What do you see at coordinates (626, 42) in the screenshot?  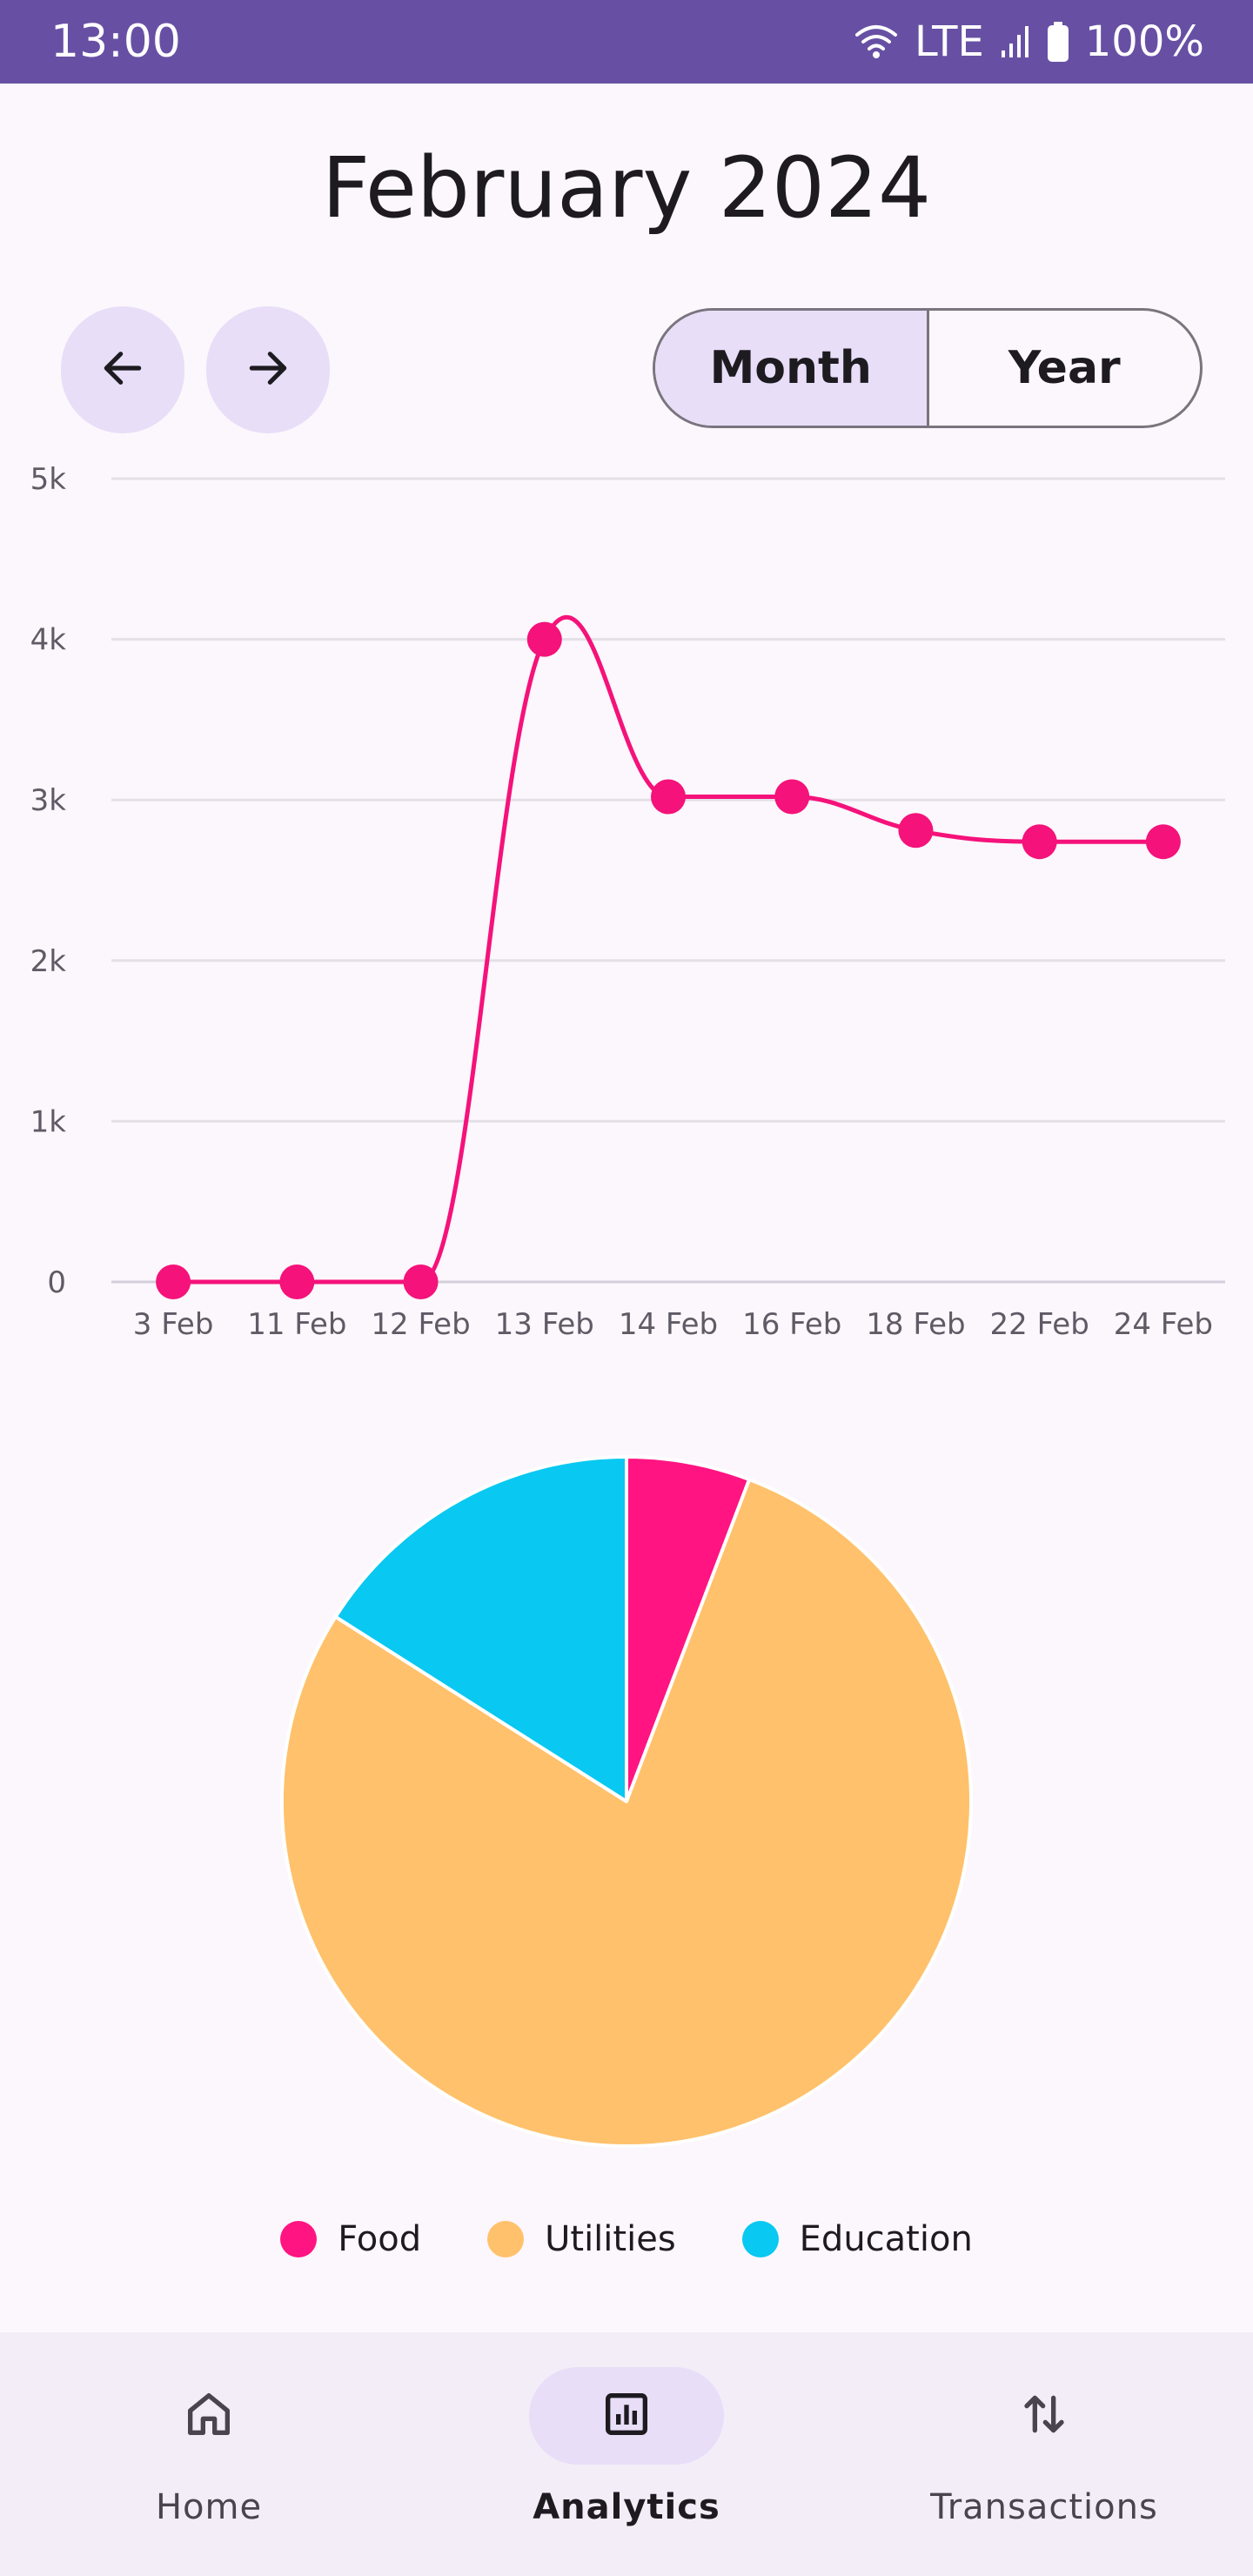 I see `status-bar: 13:00 LTE 100%` at bounding box center [626, 42].